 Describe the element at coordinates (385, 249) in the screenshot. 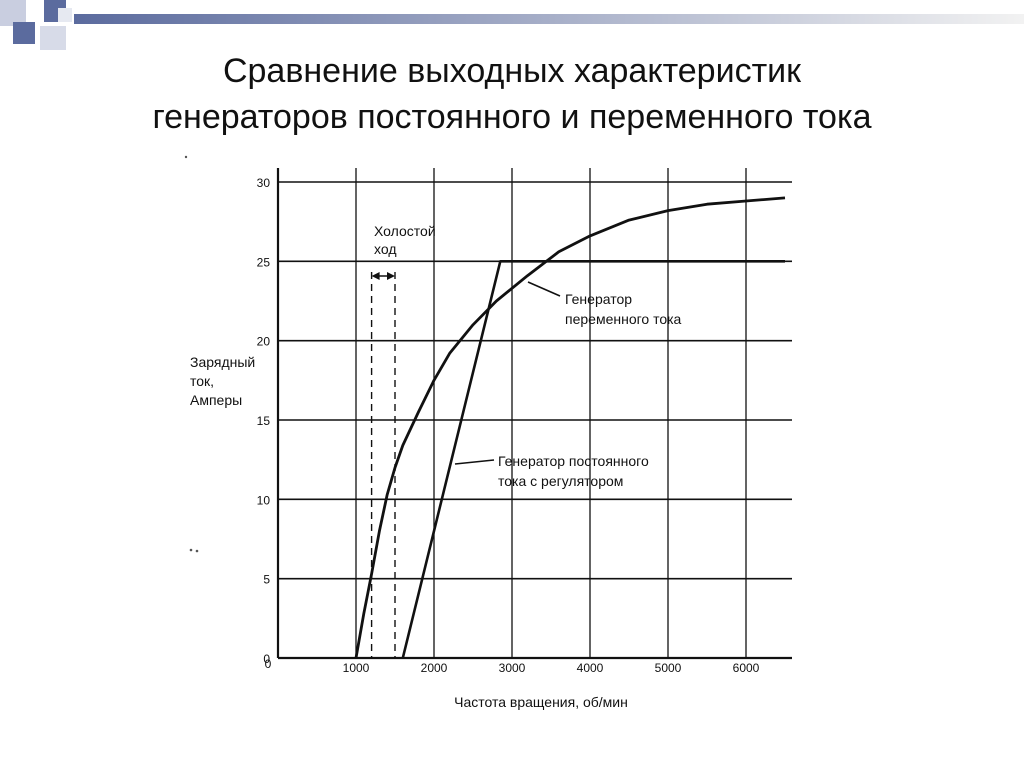

I see `idle-annotation-label: ход` at that location.